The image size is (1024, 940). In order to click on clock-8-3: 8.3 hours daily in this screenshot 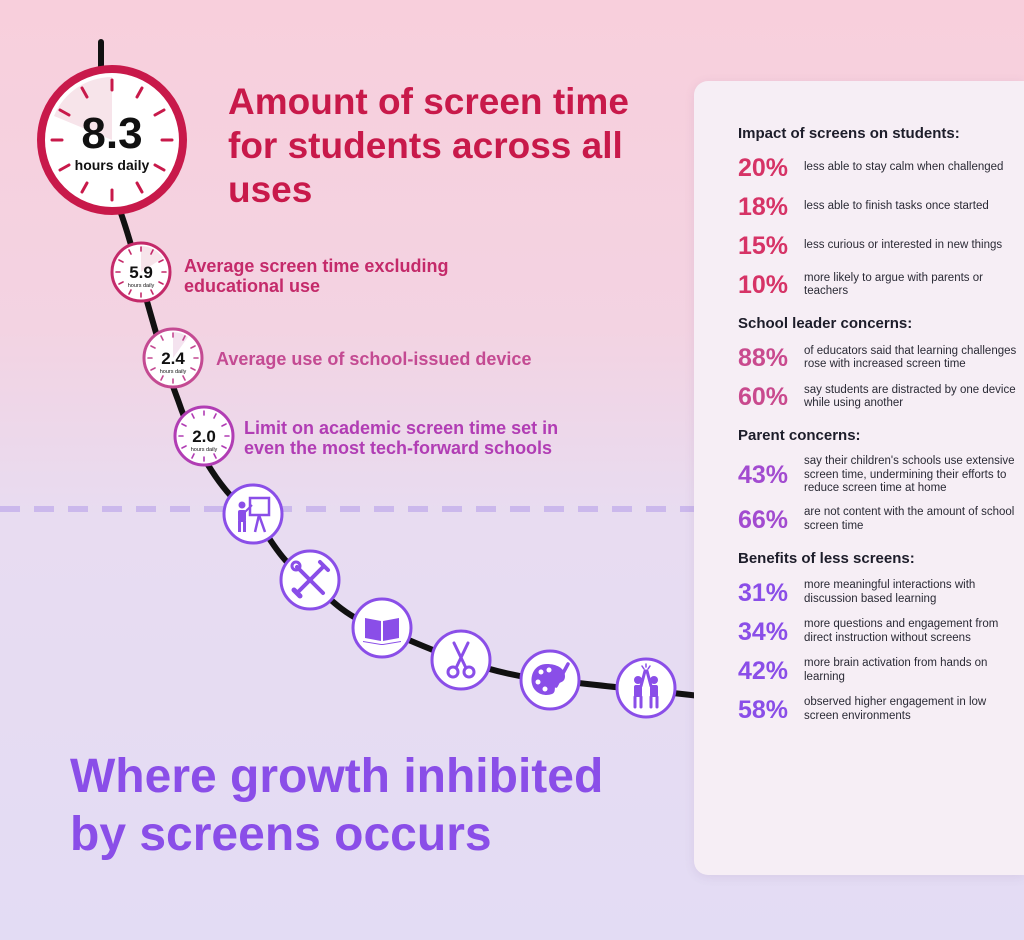, I will do `click(112, 140)`.